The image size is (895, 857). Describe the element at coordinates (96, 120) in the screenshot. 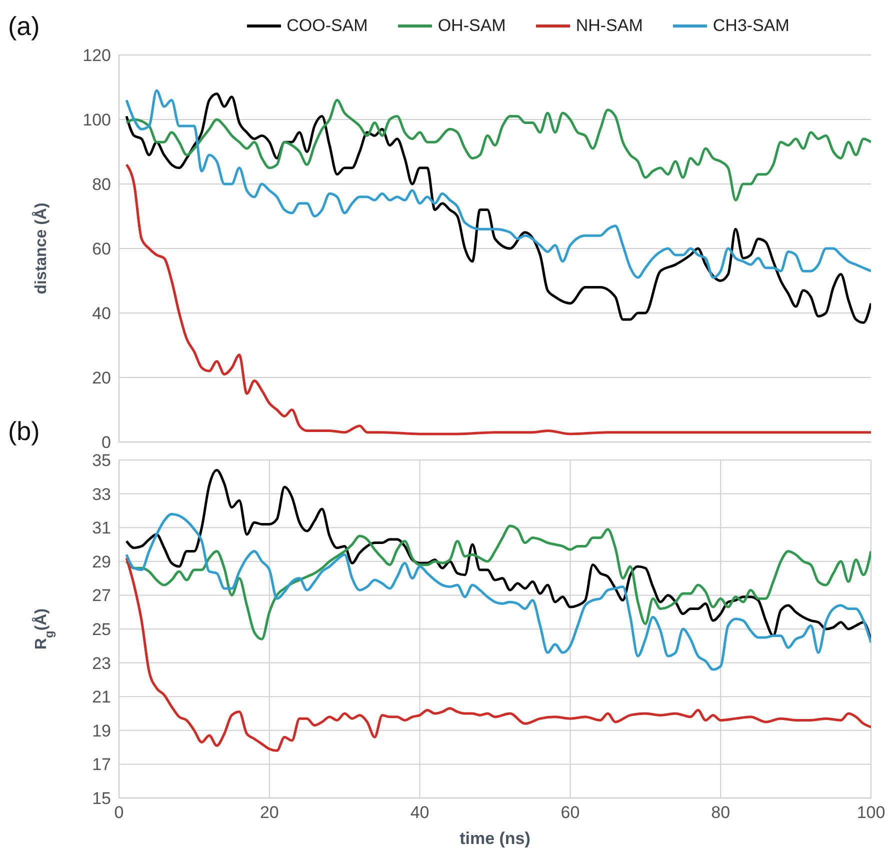

I see `y-tick-label: 100` at that location.